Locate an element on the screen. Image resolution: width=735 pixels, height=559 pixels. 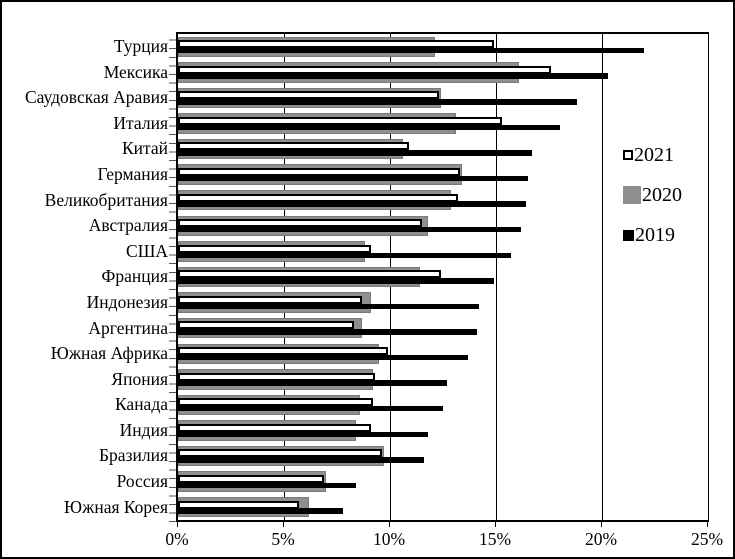
y-axis-label: Франция is located at coordinates (135, 276).